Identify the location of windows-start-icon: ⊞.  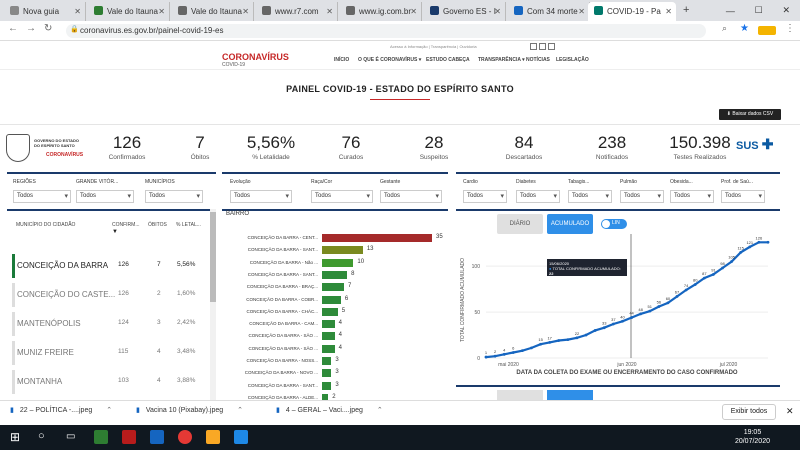
(15, 437).